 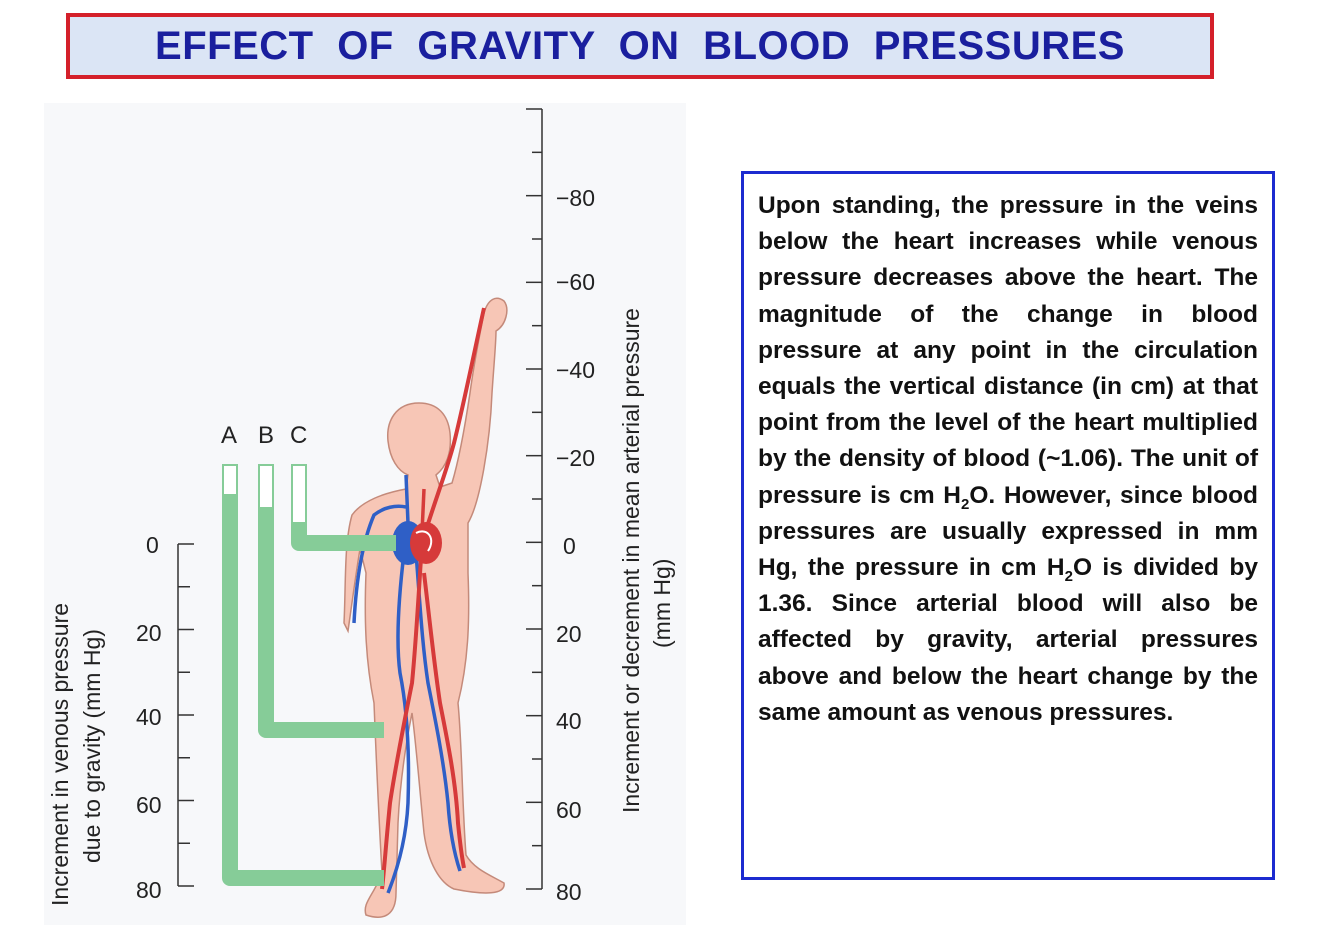 I want to click on tube-b-open-end, so click(x=266, y=486).